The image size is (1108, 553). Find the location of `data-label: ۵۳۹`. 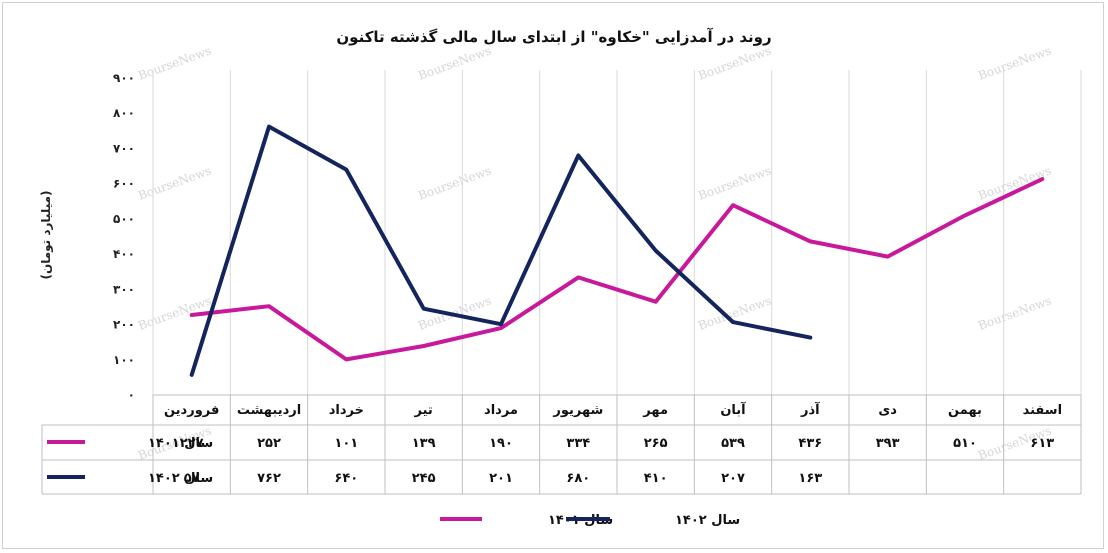

data-label: ۵۳۹ is located at coordinates (733, 443).